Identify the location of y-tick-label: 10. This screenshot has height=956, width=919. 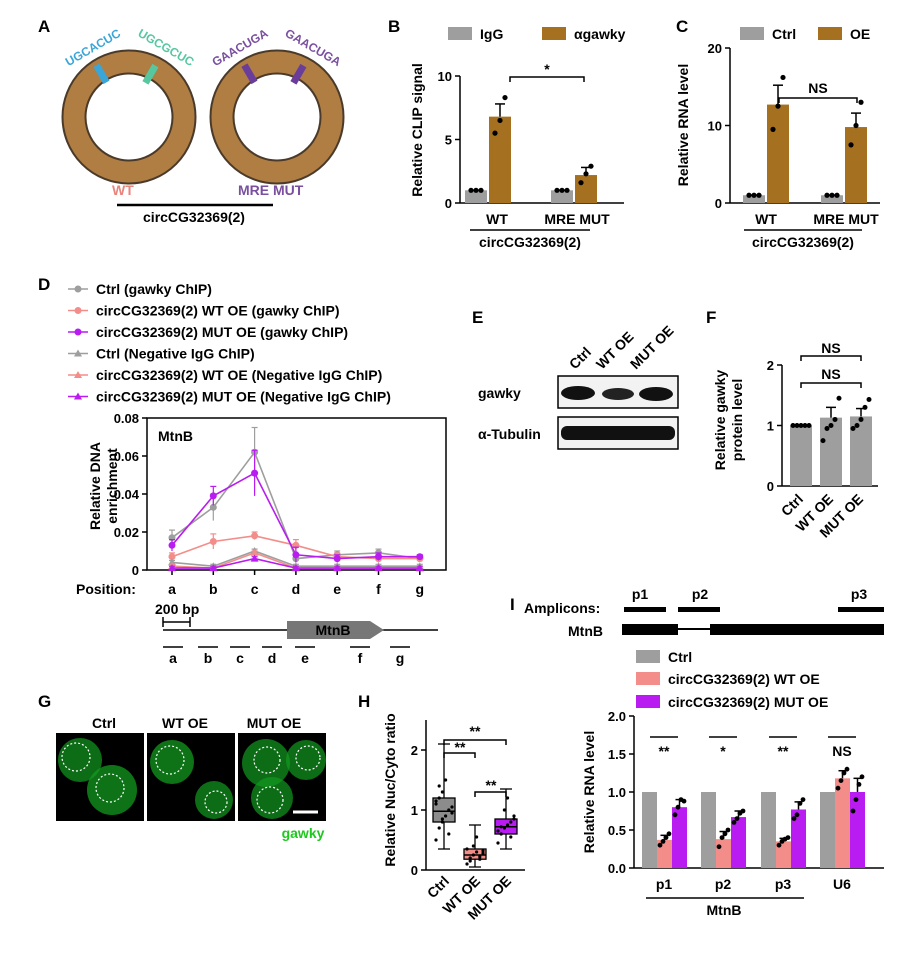
(715, 126).